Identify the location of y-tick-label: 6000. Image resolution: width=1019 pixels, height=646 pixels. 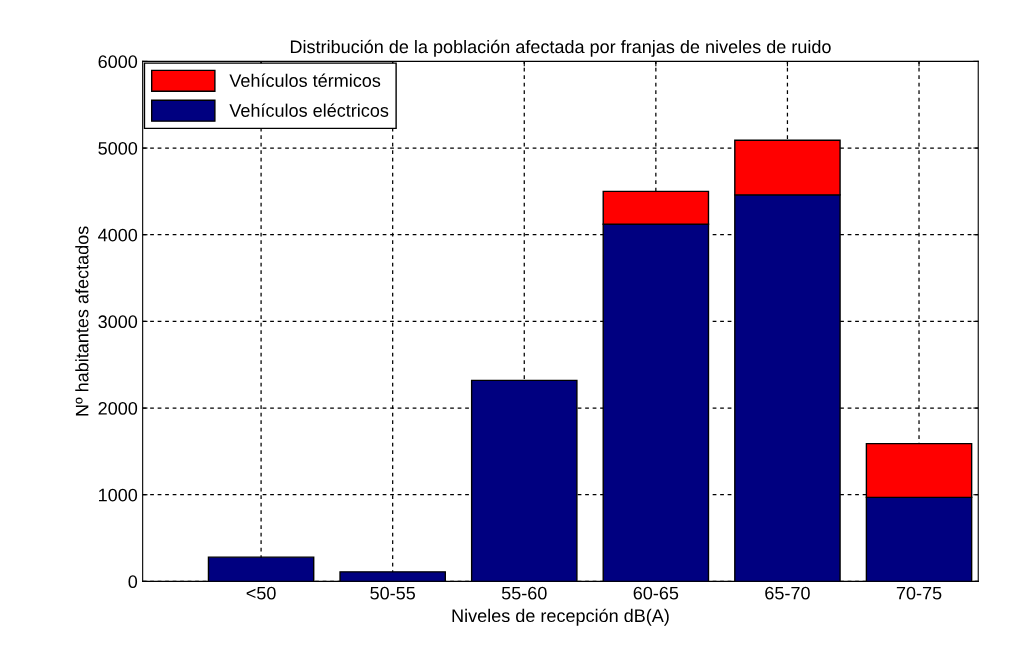
(118, 62).